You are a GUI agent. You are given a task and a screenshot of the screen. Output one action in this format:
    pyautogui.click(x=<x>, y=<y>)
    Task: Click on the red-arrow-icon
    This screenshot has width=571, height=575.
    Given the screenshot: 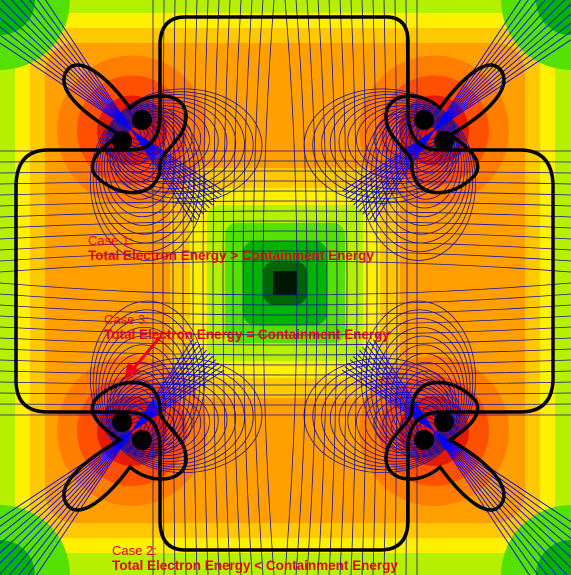 What is the action you would take?
    pyautogui.click(x=143, y=358)
    